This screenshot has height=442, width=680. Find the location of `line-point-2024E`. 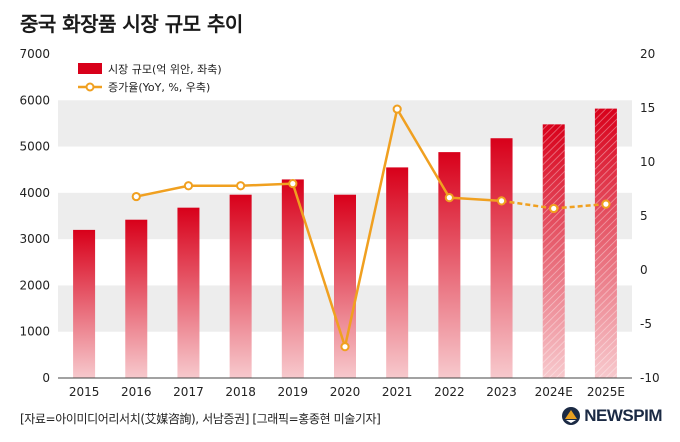

line-point-2024E is located at coordinates (554, 208).